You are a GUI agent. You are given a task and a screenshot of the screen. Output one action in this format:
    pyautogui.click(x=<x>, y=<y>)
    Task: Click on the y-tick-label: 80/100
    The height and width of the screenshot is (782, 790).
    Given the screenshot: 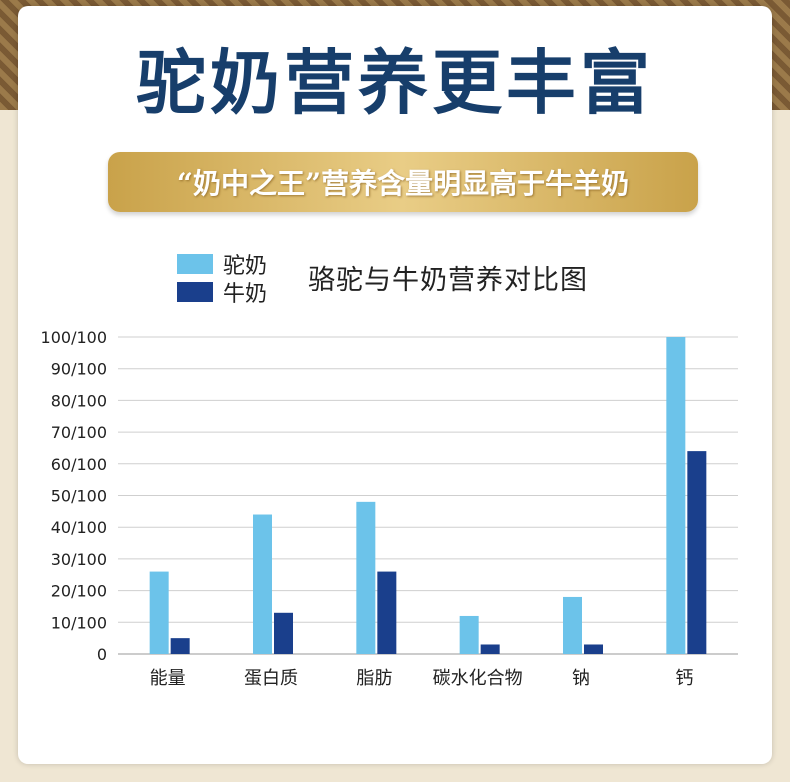 What is the action you would take?
    pyautogui.click(x=79, y=400)
    